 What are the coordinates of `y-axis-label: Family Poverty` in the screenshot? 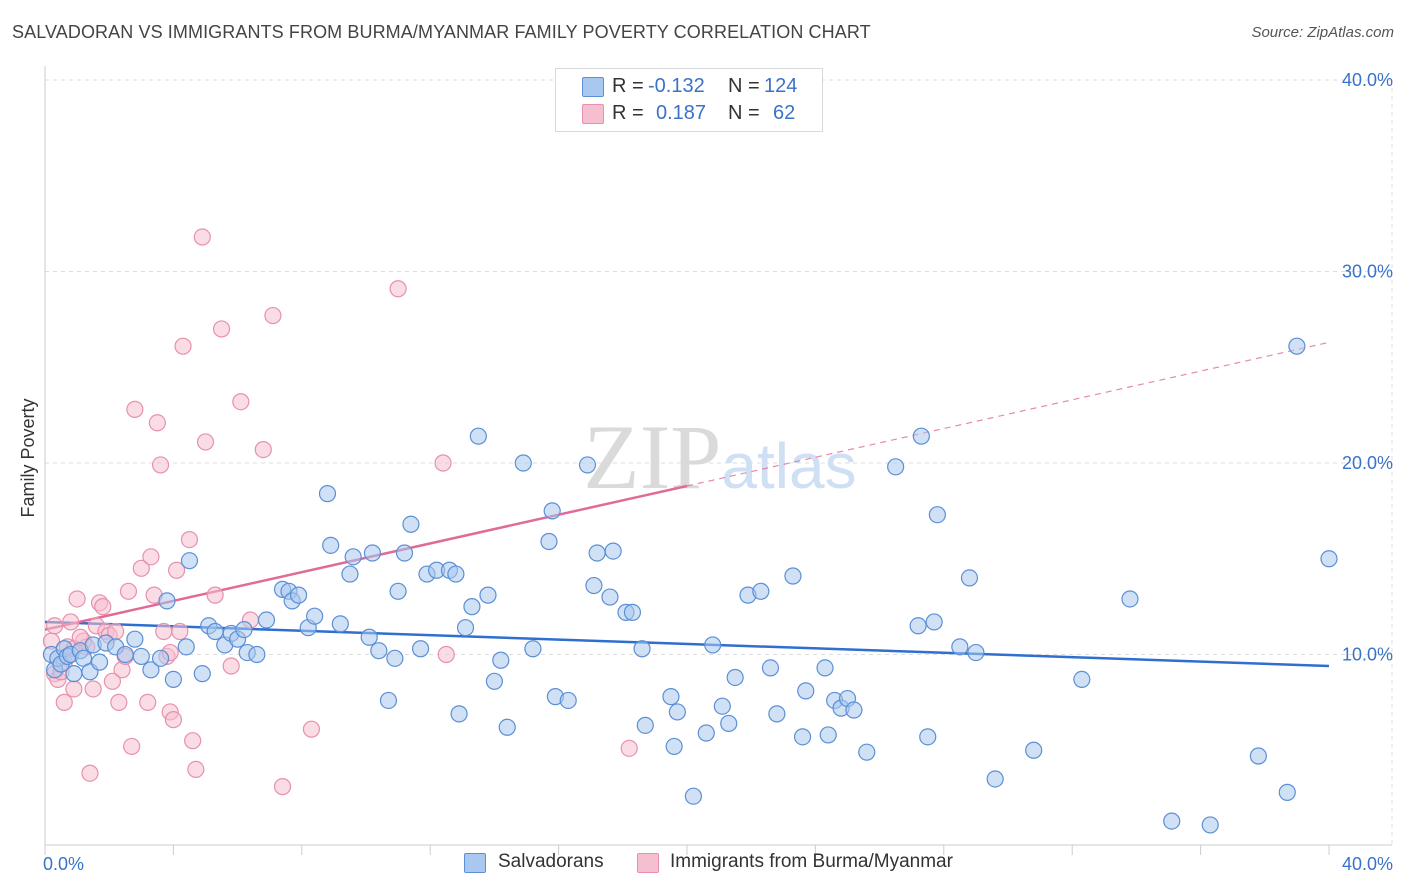 It's located at (28, 457).